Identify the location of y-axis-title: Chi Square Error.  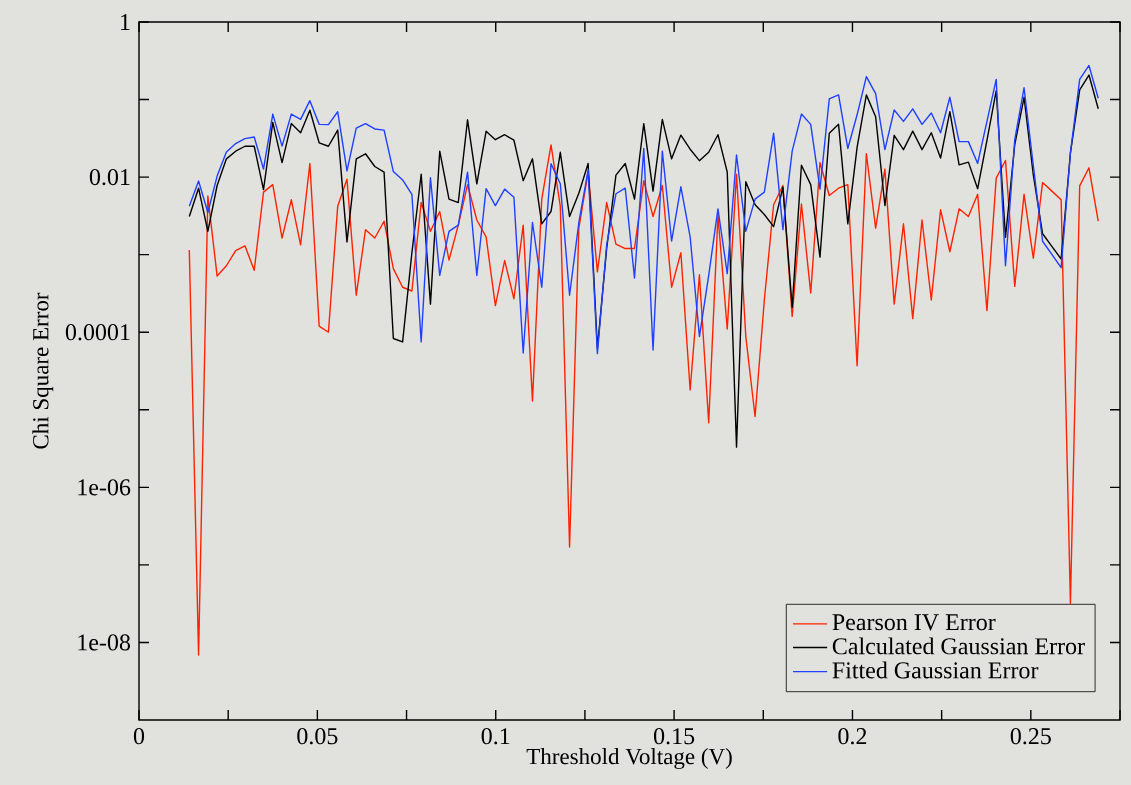
(43, 370).